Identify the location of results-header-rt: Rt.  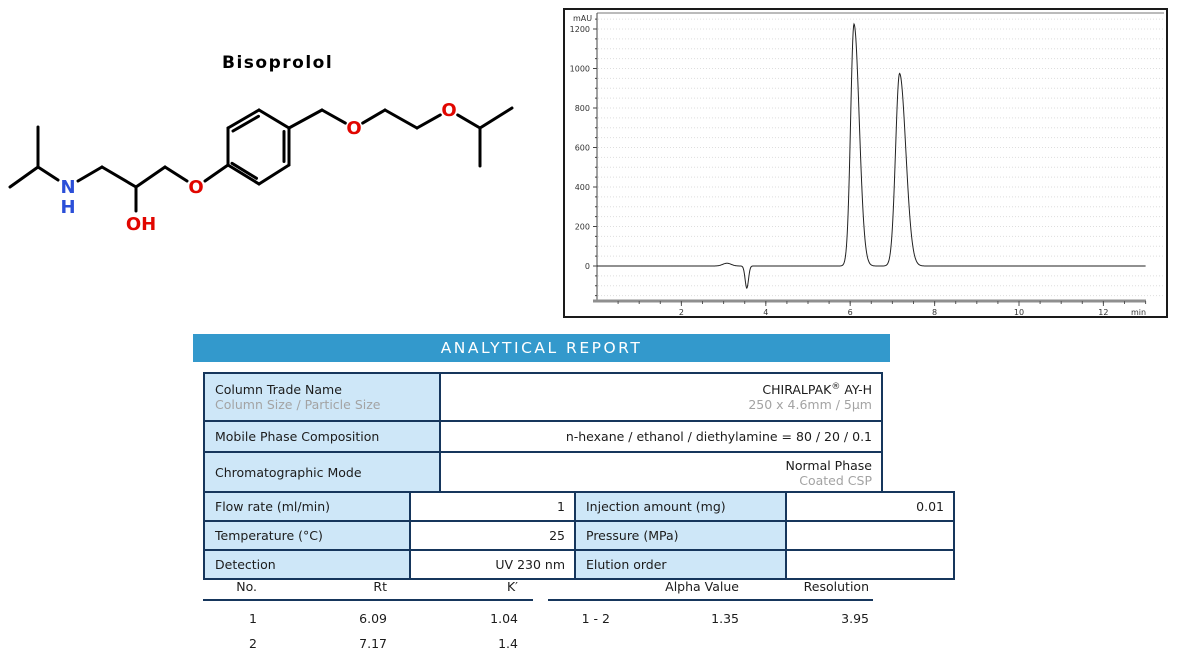
(380, 586).